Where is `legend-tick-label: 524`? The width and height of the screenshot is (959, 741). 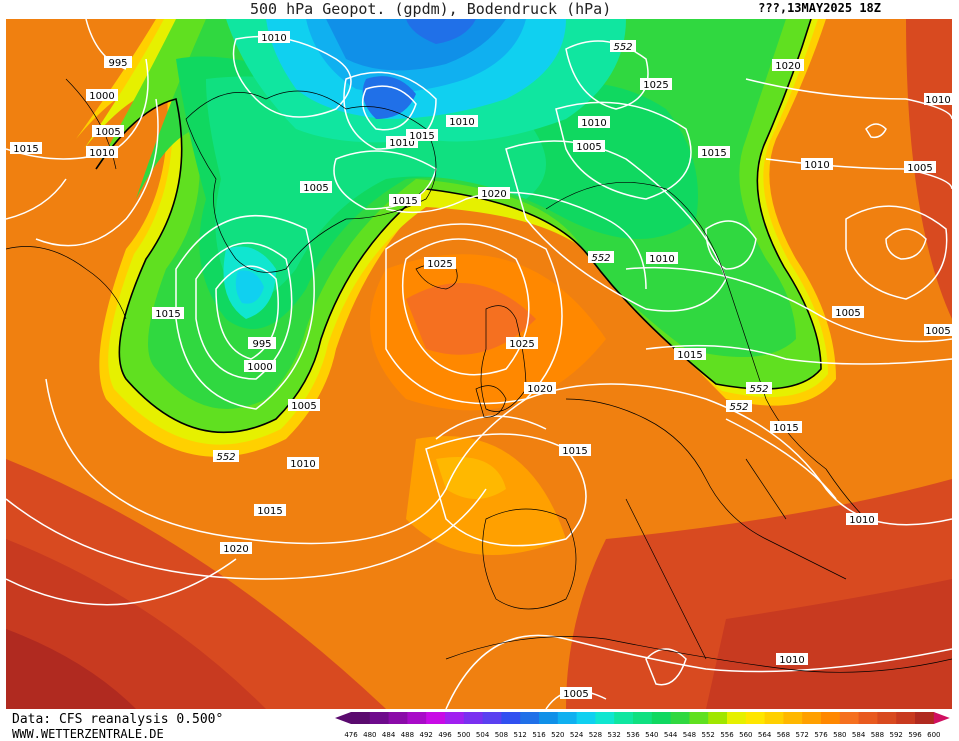
legend-tick-label: 524 is located at coordinates (577, 735).